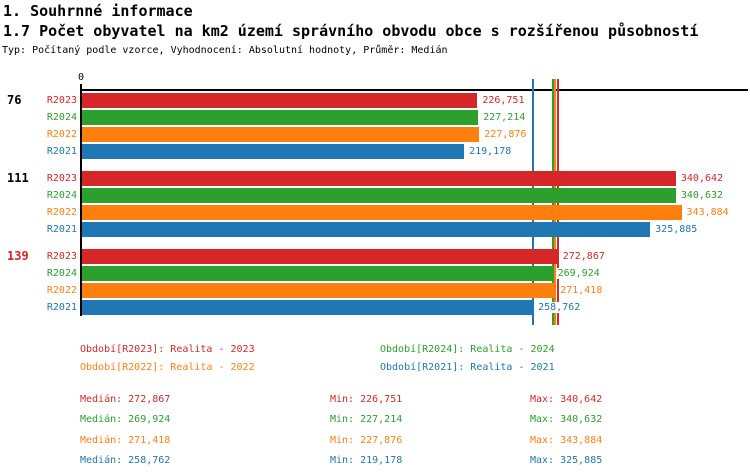  I want to click on bar-value-label: 219,178, so click(490, 151).